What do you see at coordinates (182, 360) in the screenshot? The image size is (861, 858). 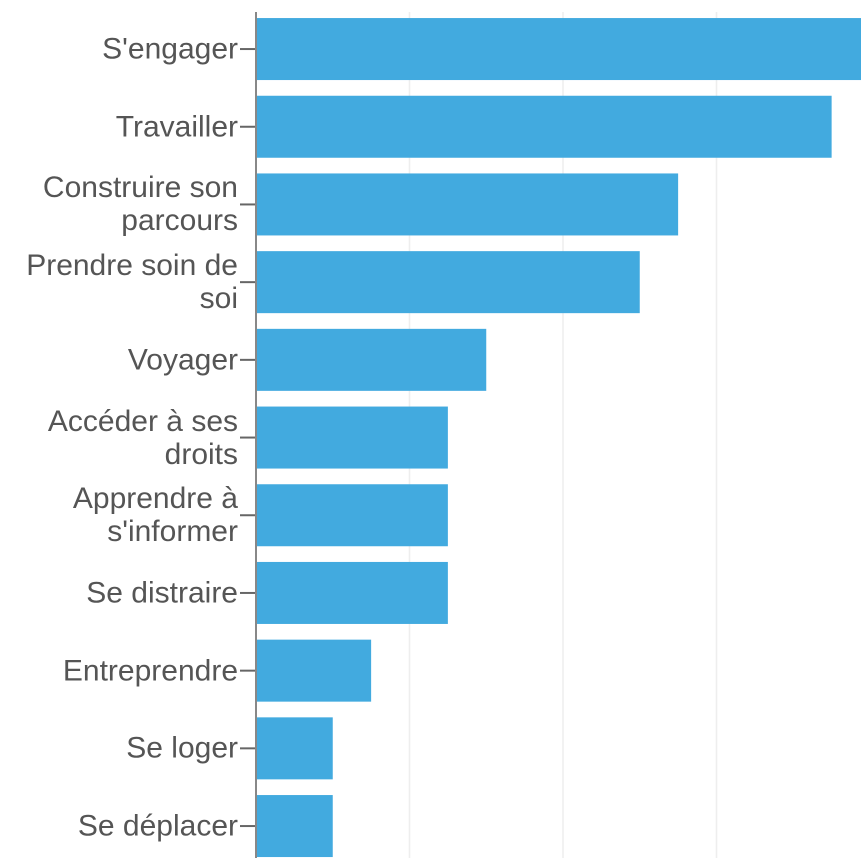 I see `y-tick-label: Voyager` at bounding box center [182, 360].